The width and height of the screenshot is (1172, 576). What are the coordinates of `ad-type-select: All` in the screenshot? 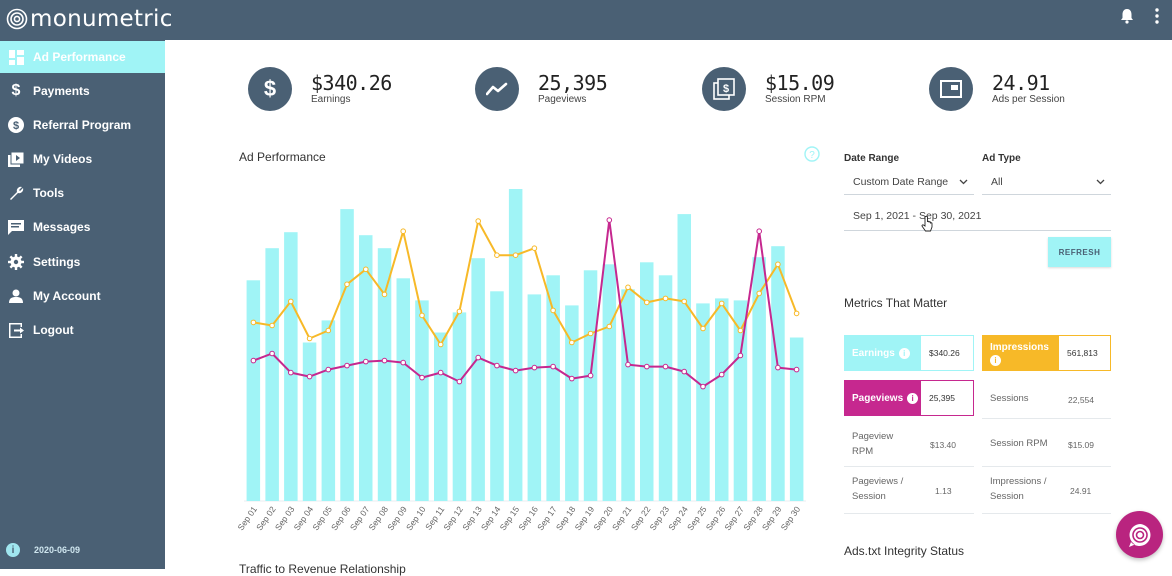 It's located at (1046, 182).